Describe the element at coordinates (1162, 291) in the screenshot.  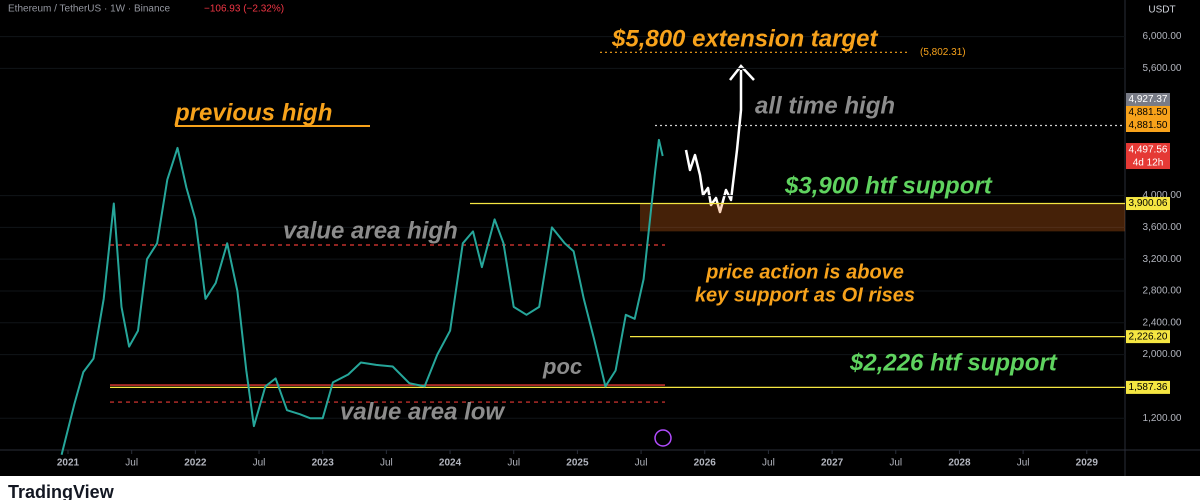
I see `y-tick-label: 2,800.00` at that location.